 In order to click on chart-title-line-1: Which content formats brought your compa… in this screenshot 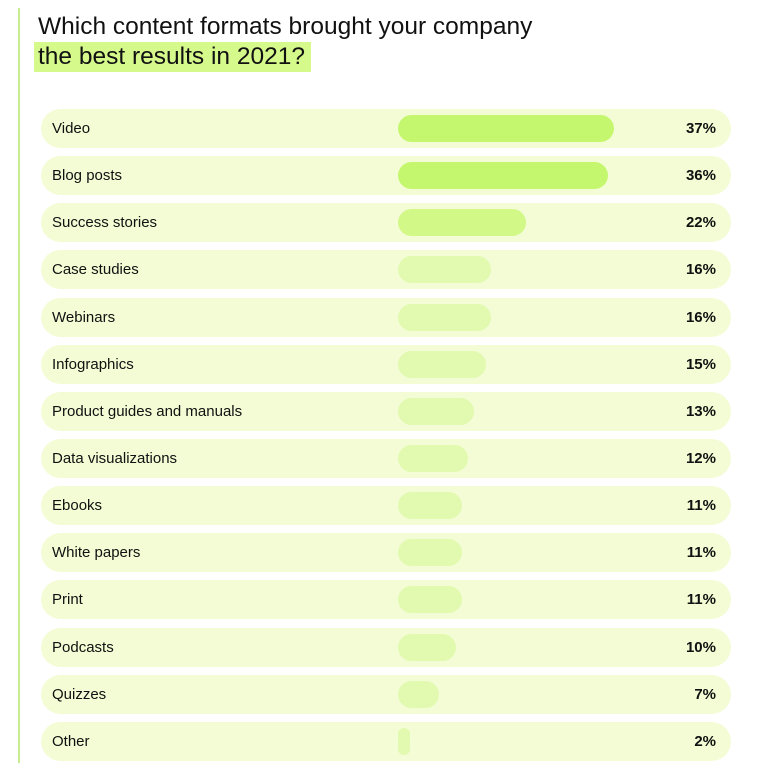, I will do `click(285, 26)`.